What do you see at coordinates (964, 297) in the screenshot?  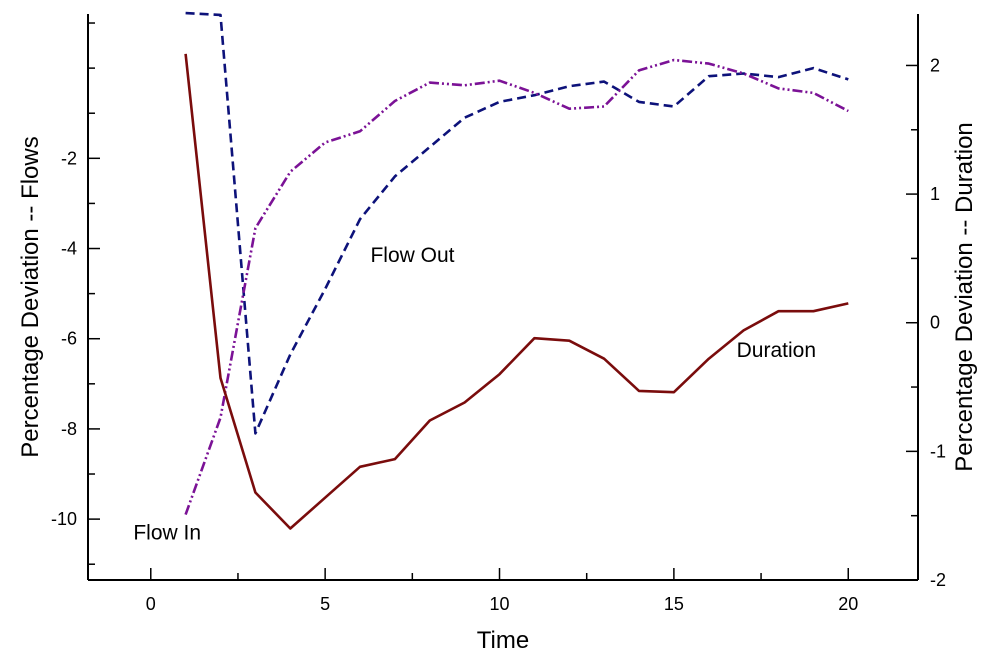 I see `right-y-axis-title: Percentage Deviation -- Duration` at bounding box center [964, 297].